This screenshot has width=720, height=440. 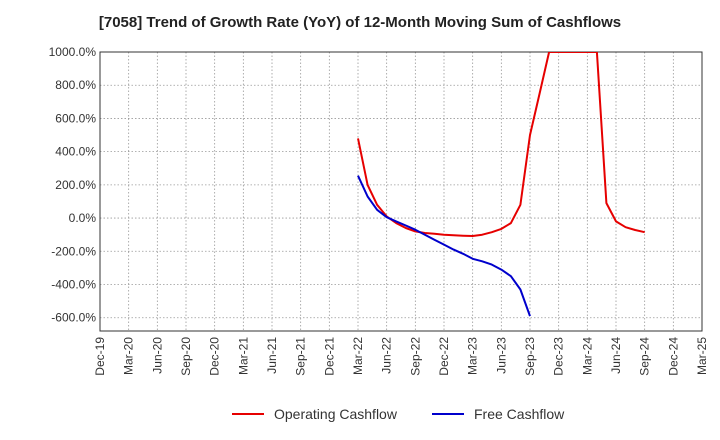 I want to click on x-tick-label: Dec-20, so click(x=215, y=356).